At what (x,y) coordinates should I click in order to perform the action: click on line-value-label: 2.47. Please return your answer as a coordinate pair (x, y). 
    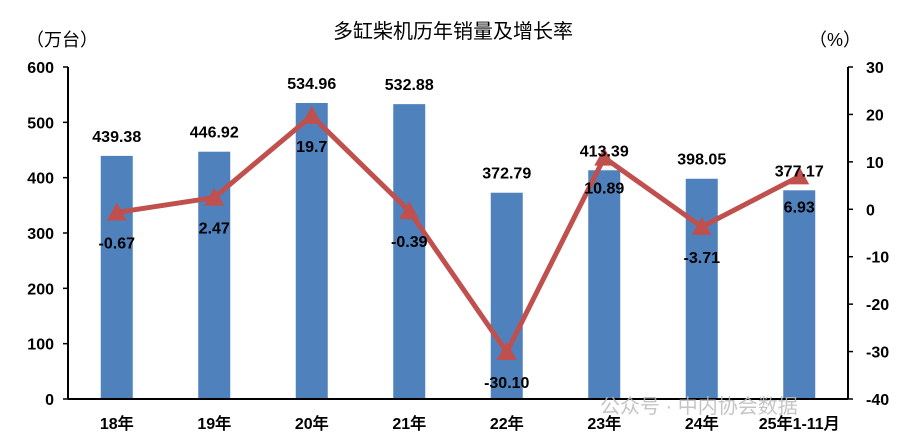
    Looking at the image, I should click on (214, 229).